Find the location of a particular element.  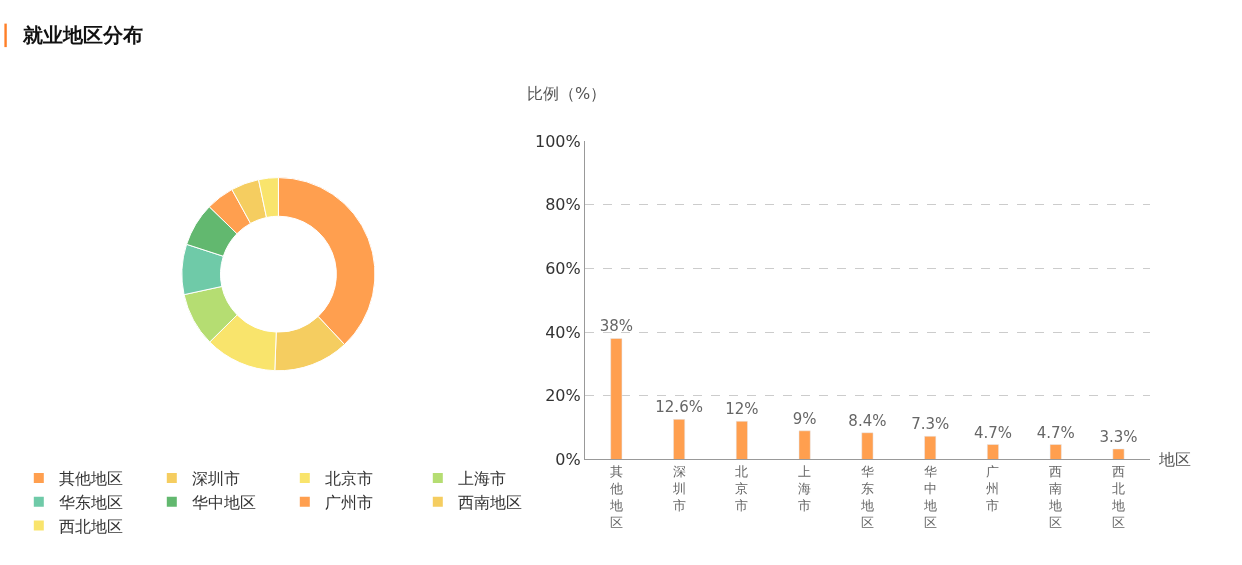

data-label: 7.3% is located at coordinates (930, 424).